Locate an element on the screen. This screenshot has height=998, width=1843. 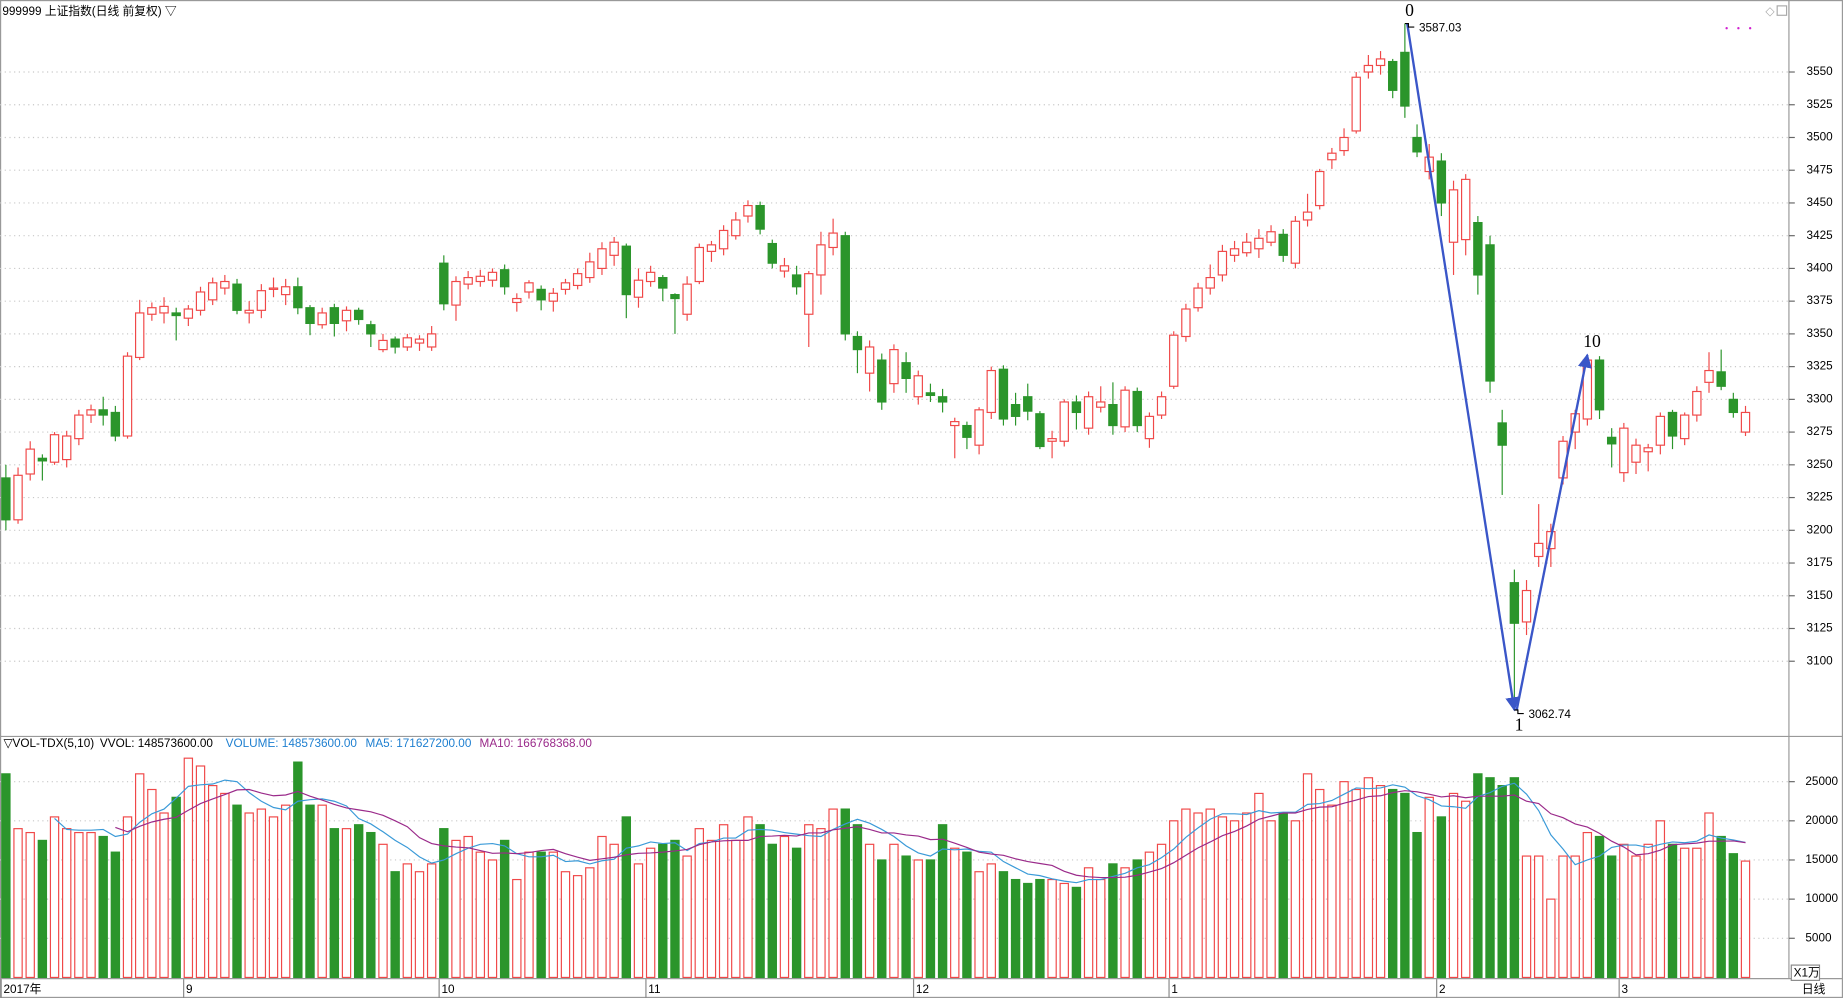
y-tick-label: 3325 is located at coordinates (1820, 366).